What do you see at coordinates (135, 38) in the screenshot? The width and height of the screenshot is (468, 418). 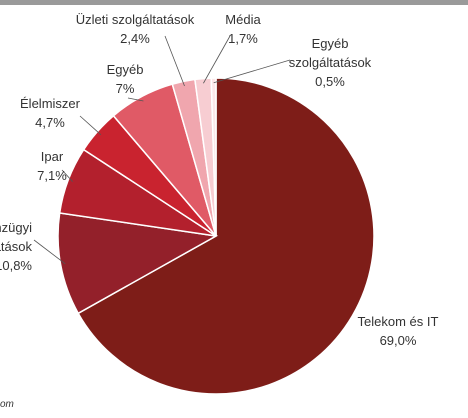 I see `value-label: 2,4%` at bounding box center [135, 38].